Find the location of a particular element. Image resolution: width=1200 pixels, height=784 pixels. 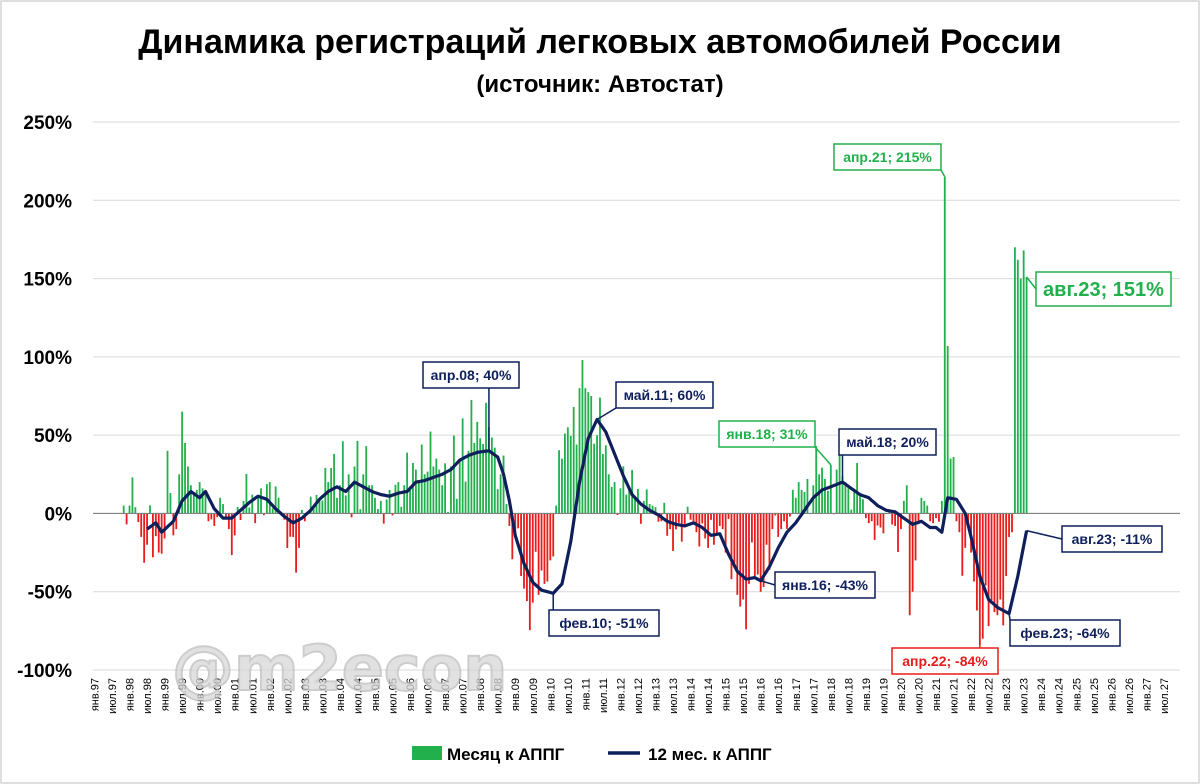

legend-label-bar: Месяц к АППГ is located at coordinates (506, 754).